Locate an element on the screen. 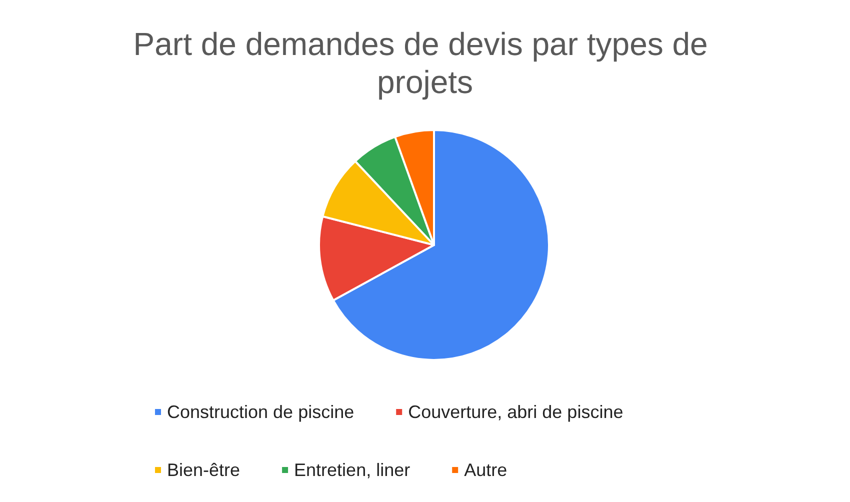 Image resolution: width=850 pixels, height=502 pixels. chart-title: Part de demandes de devis par types de projets is located at coordinates (425, 63).